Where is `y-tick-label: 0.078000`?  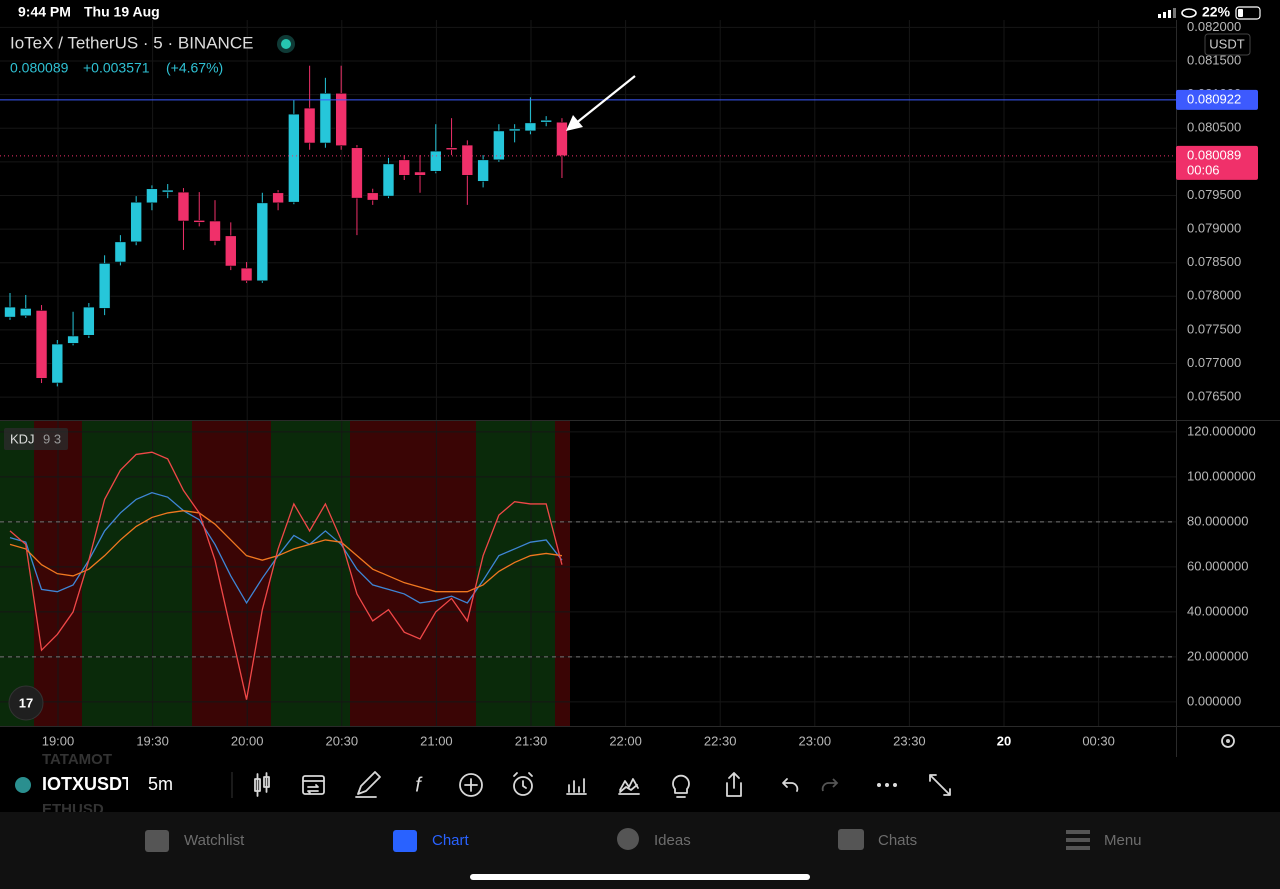 y-tick-label: 0.078000 is located at coordinates (1214, 295).